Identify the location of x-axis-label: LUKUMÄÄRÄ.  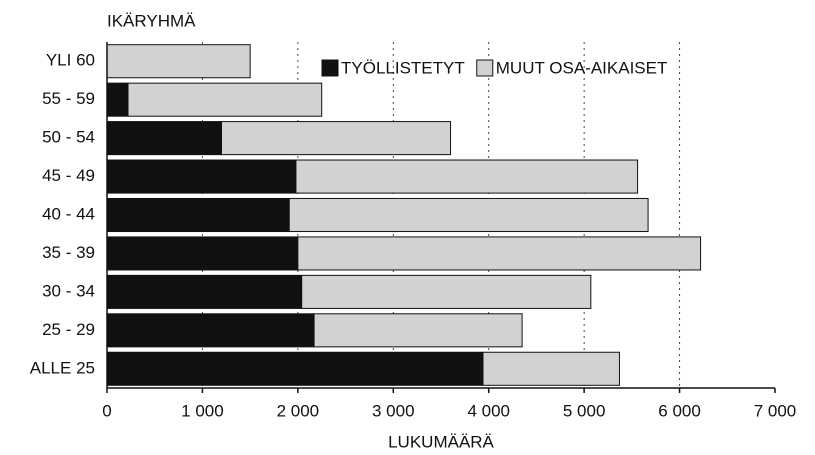
(441, 441).